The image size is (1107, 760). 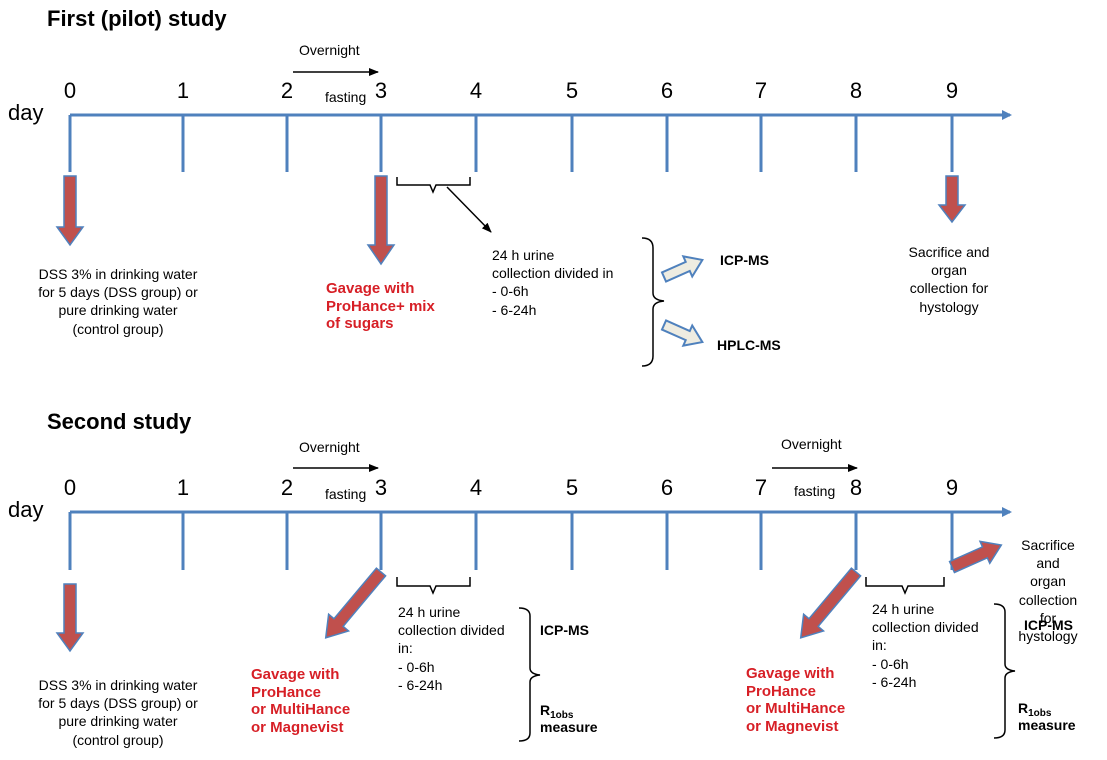 I want to click on pilot-day3-red-arrow, so click(x=381, y=220).